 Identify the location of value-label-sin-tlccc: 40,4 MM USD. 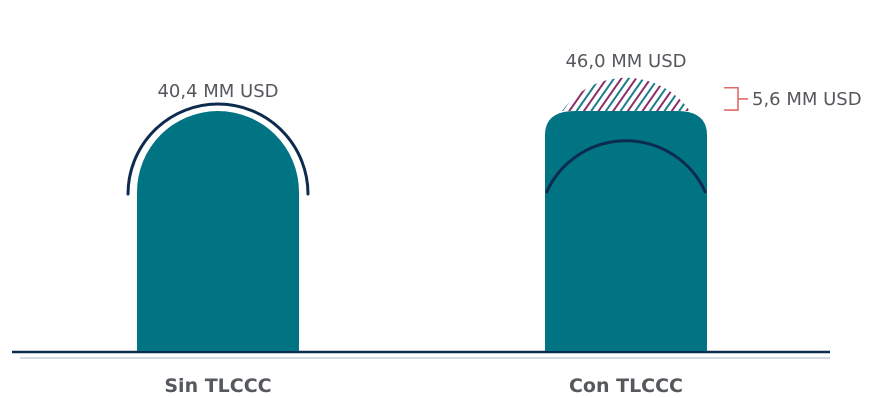
(217, 91).